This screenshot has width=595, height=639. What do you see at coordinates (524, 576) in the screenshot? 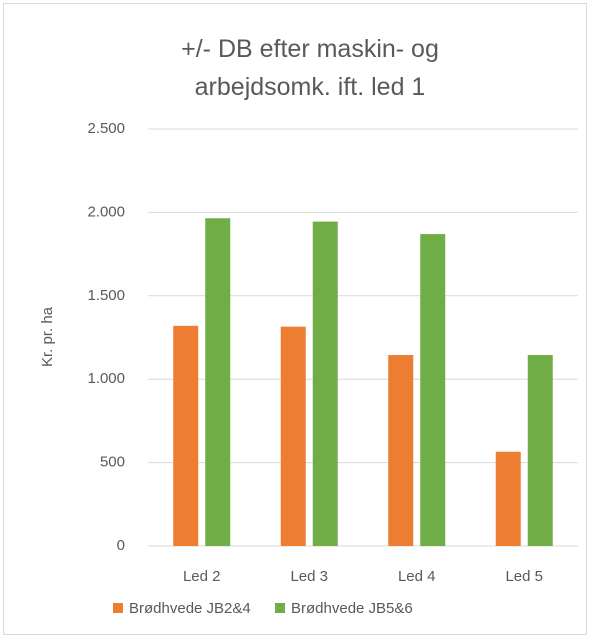
I see `x-tick-label: Led 5` at bounding box center [524, 576].